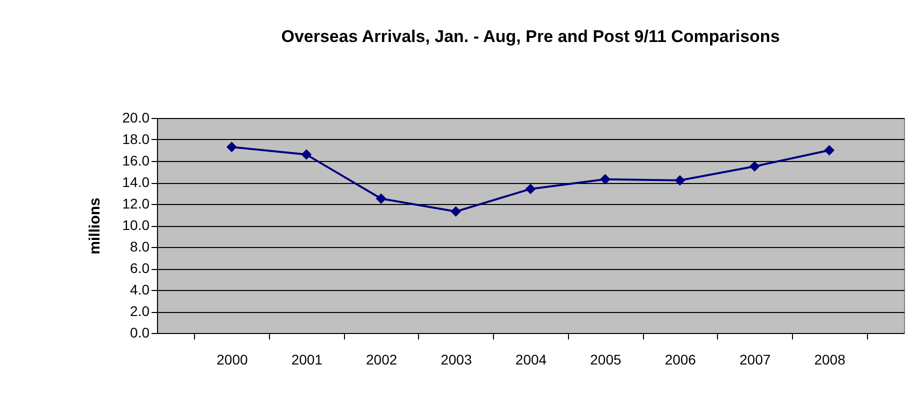 This screenshot has height=411, width=917. I want to click on x-tick-label: 2002, so click(382, 360).